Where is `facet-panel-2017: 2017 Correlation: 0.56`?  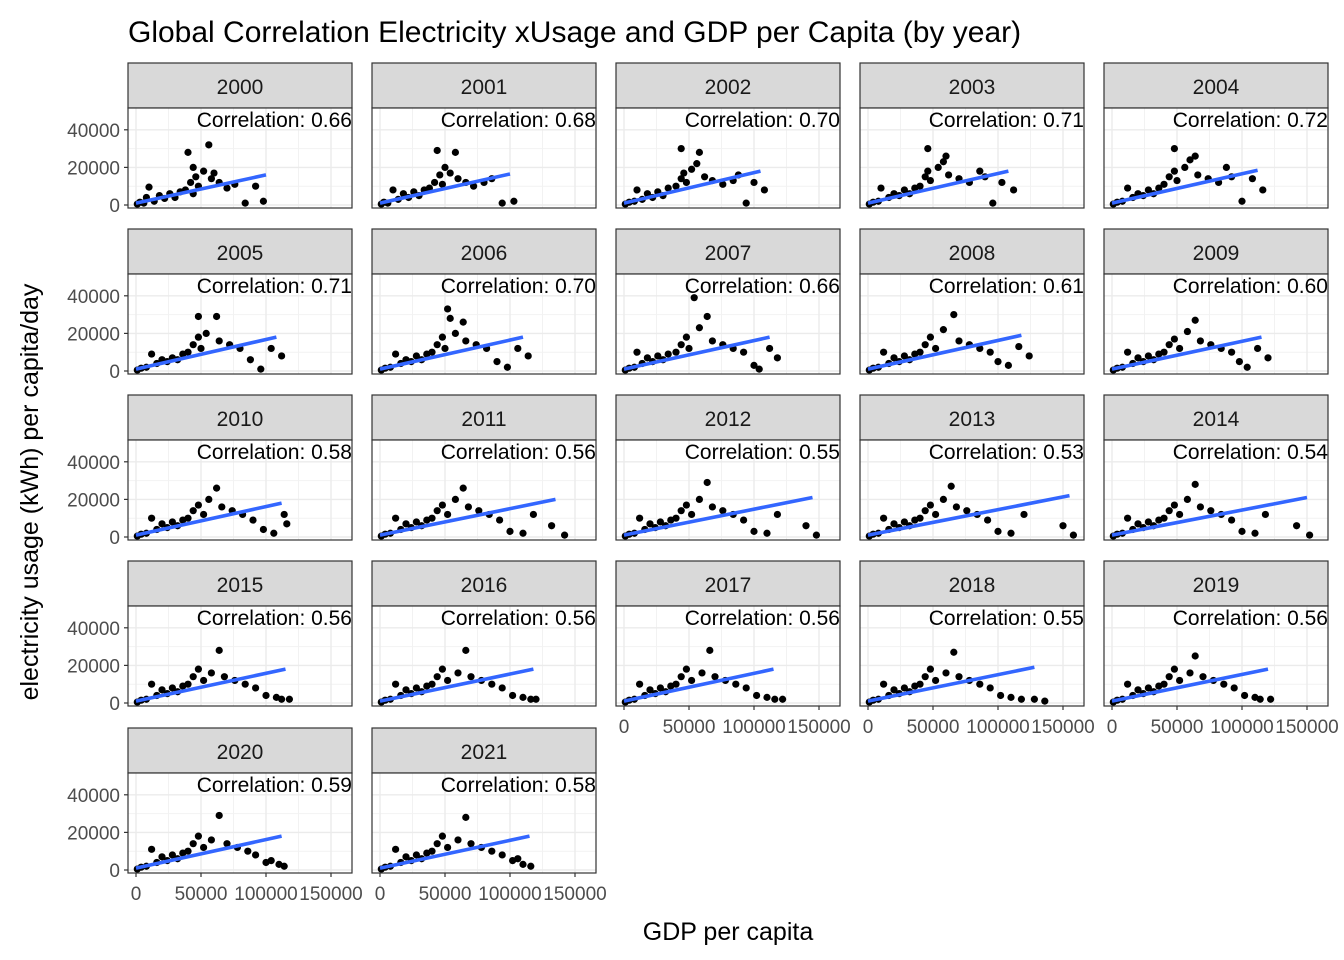
facet-panel-2017: 2017 Correlation: 0.56 is located at coordinates (728, 633).